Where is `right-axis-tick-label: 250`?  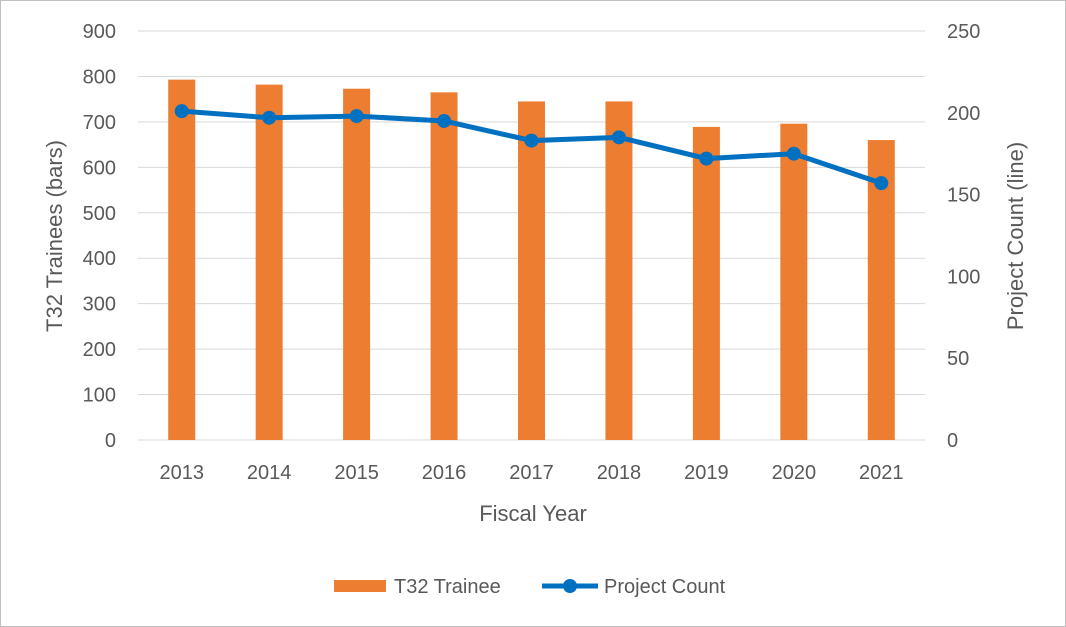
right-axis-tick-label: 250 is located at coordinates (963, 32).